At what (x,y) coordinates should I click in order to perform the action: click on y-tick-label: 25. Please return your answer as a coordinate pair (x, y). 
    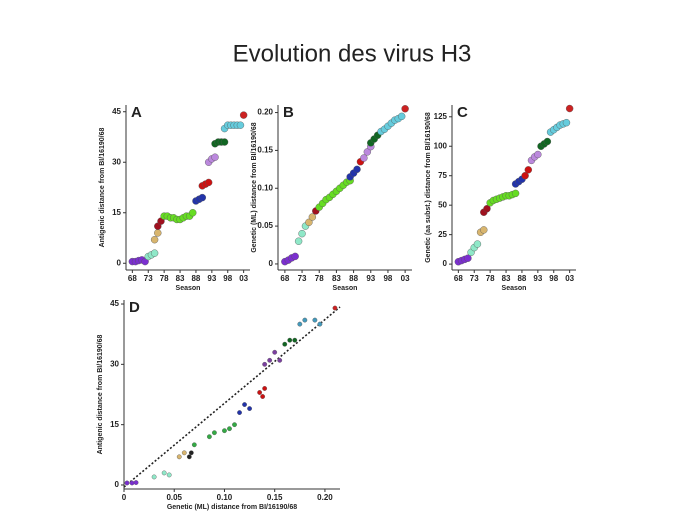
    Looking at the image, I should click on (442, 234).